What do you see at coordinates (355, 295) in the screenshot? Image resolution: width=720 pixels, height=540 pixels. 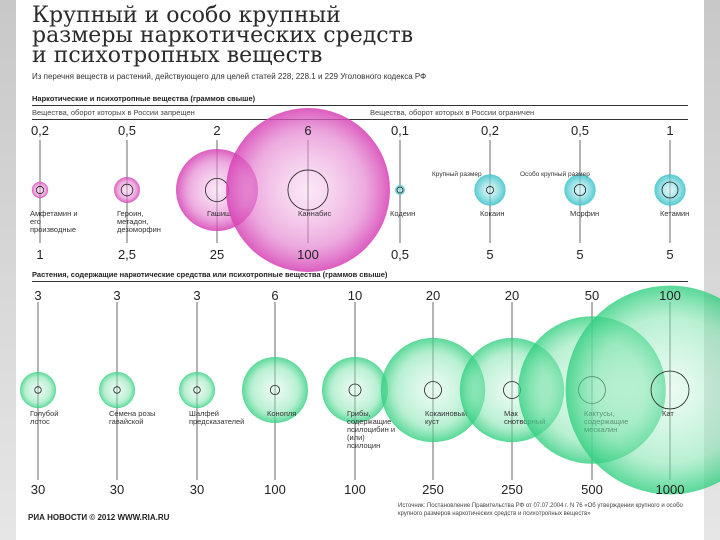 I see `large-size-value: 10` at bounding box center [355, 295].